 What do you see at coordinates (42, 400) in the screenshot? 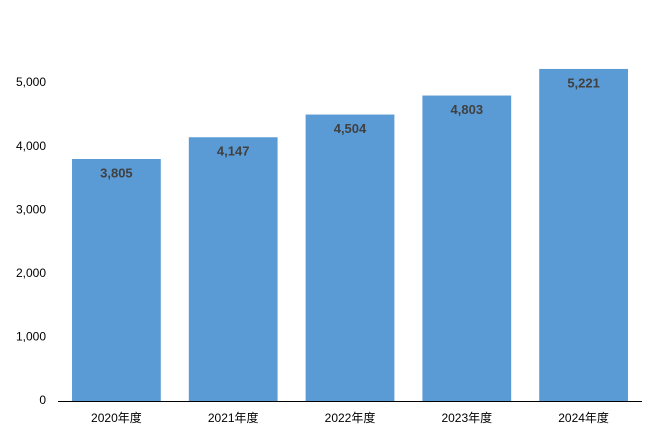
I see `y-tick-label: 0` at bounding box center [42, 400].